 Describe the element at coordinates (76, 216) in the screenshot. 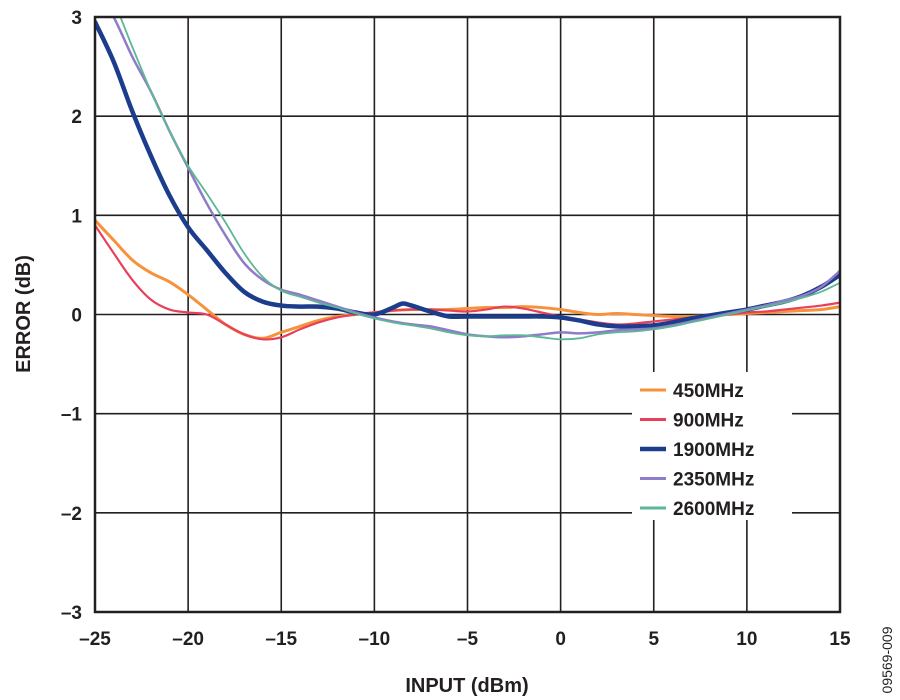

I see `y-tick-label: 1` at that location.